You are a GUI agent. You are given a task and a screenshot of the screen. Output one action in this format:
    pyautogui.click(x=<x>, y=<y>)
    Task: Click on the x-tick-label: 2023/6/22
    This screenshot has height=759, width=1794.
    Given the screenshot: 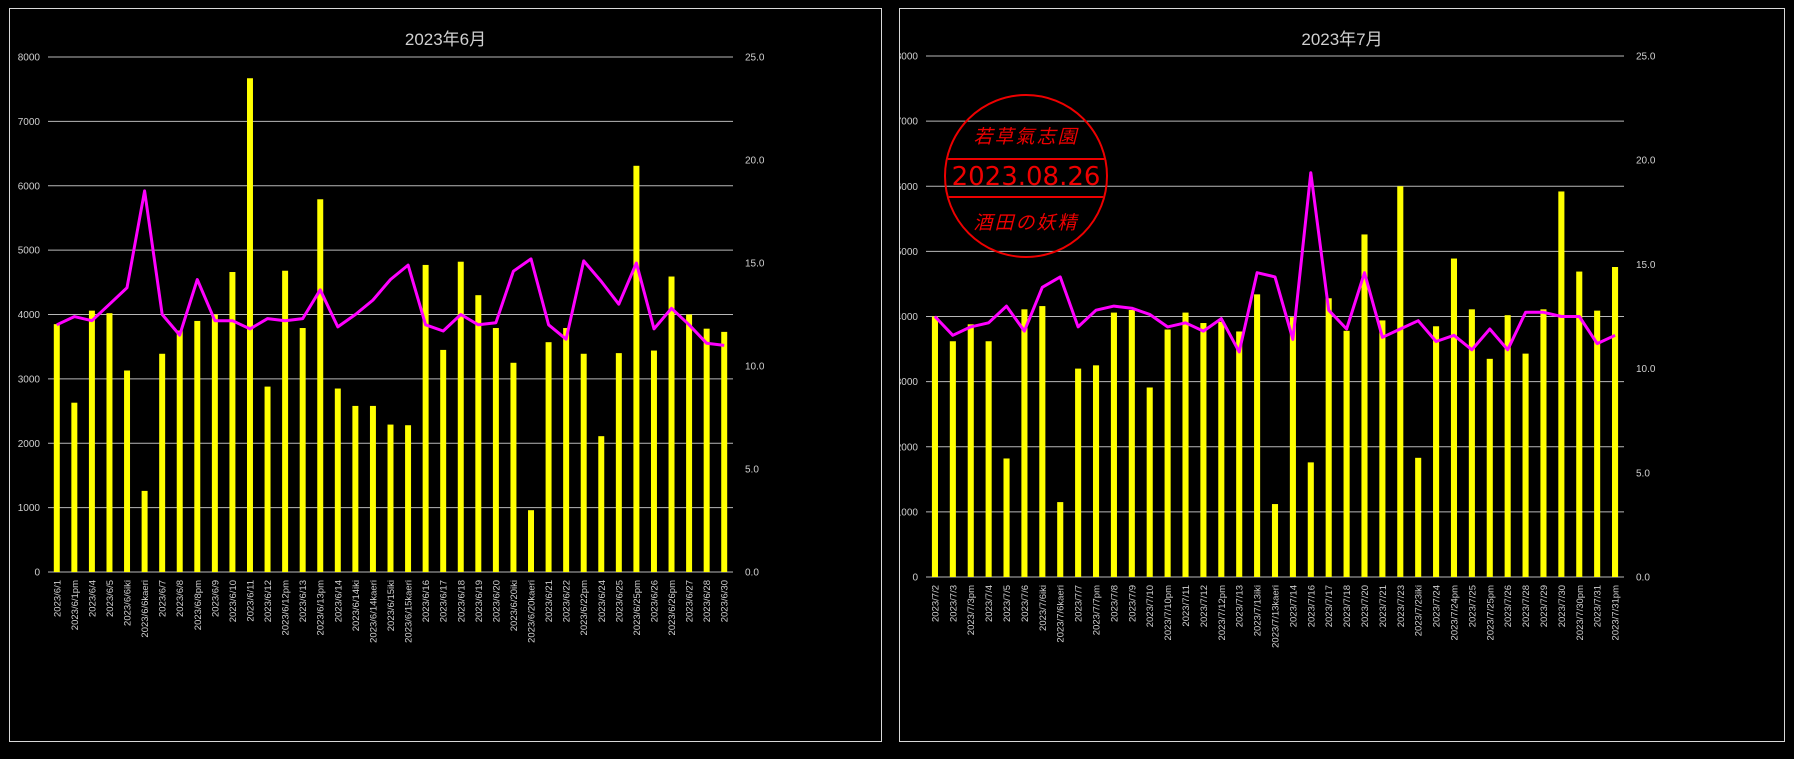 What is the action you would take?
    pyautogui.click(x=567, y=601)
    